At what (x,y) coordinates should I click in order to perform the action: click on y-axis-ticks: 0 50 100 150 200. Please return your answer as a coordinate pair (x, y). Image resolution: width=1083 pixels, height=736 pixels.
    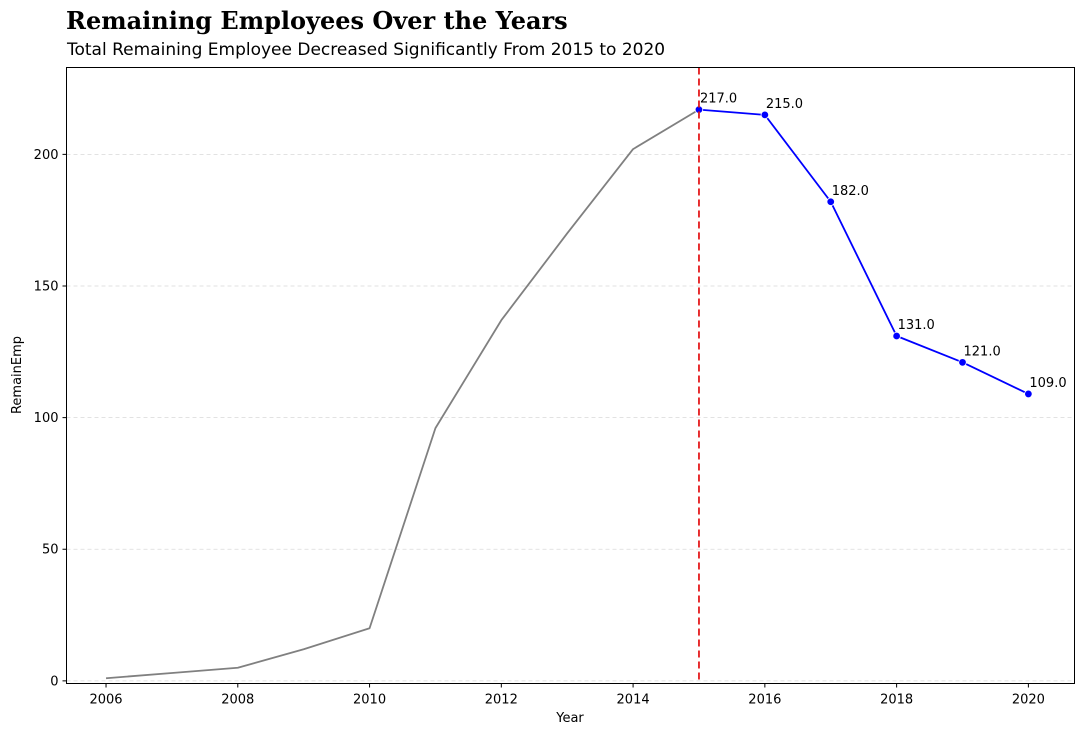
    Looking at the image, I should click on (50, 418).